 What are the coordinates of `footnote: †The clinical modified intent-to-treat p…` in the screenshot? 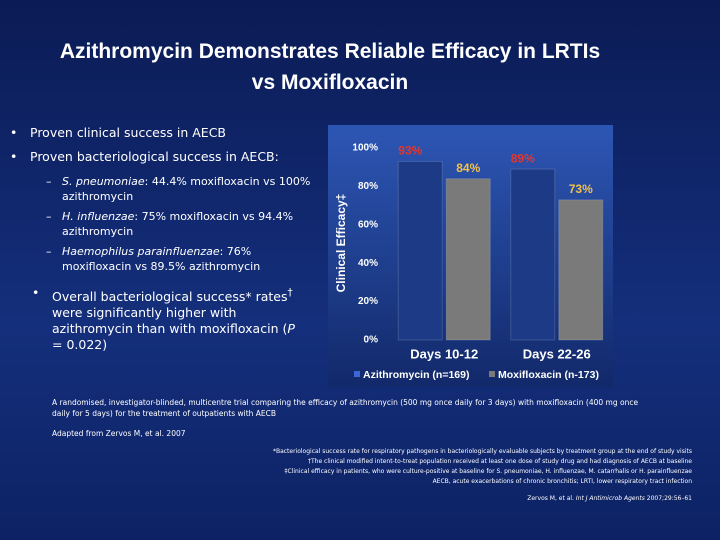 It's located at (499, 461).